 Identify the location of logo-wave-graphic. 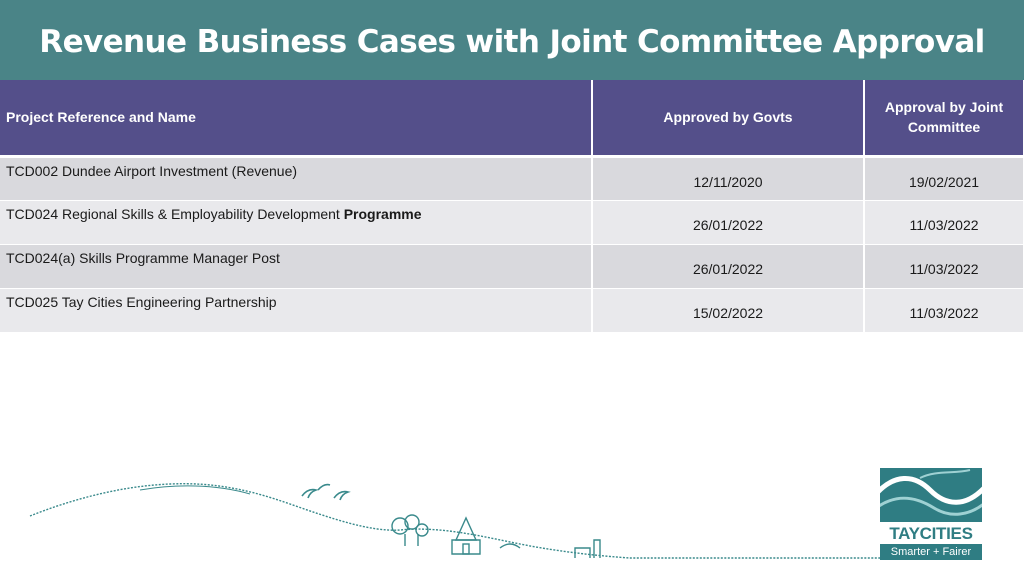
(931, 495).